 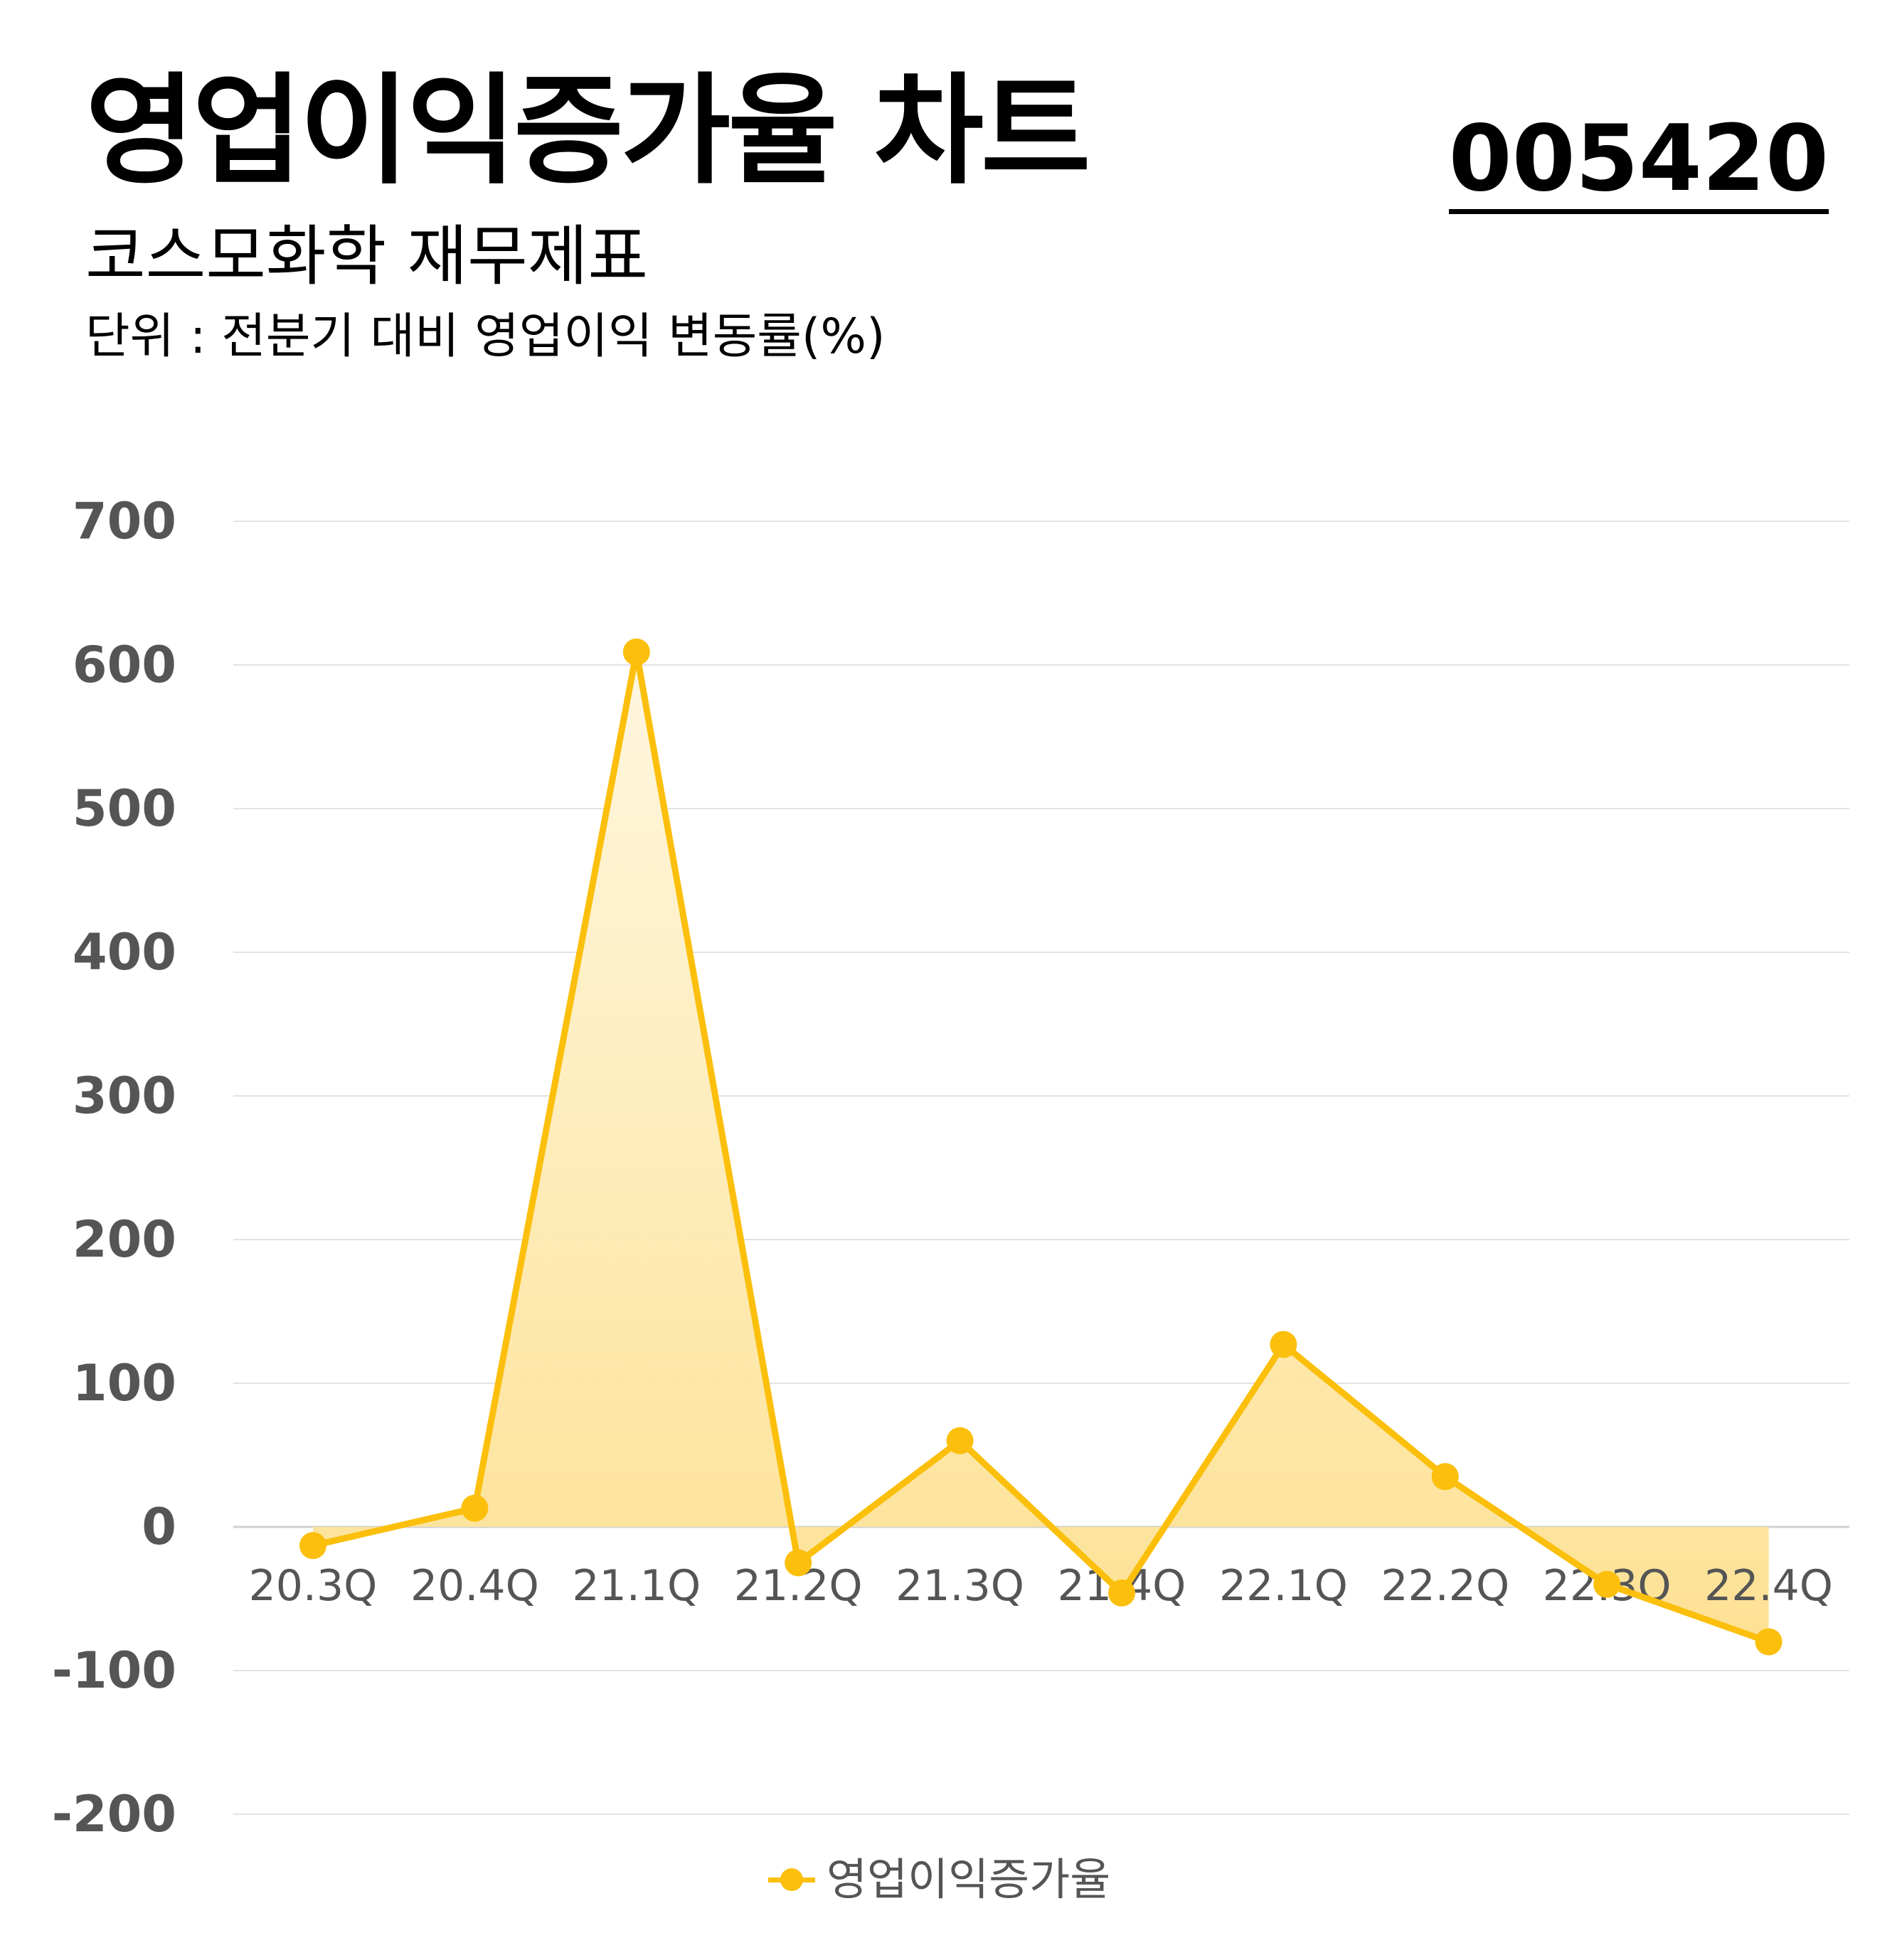 I want to click on x-tick-label: 22.2Q, so click(x=1445, y=1586).